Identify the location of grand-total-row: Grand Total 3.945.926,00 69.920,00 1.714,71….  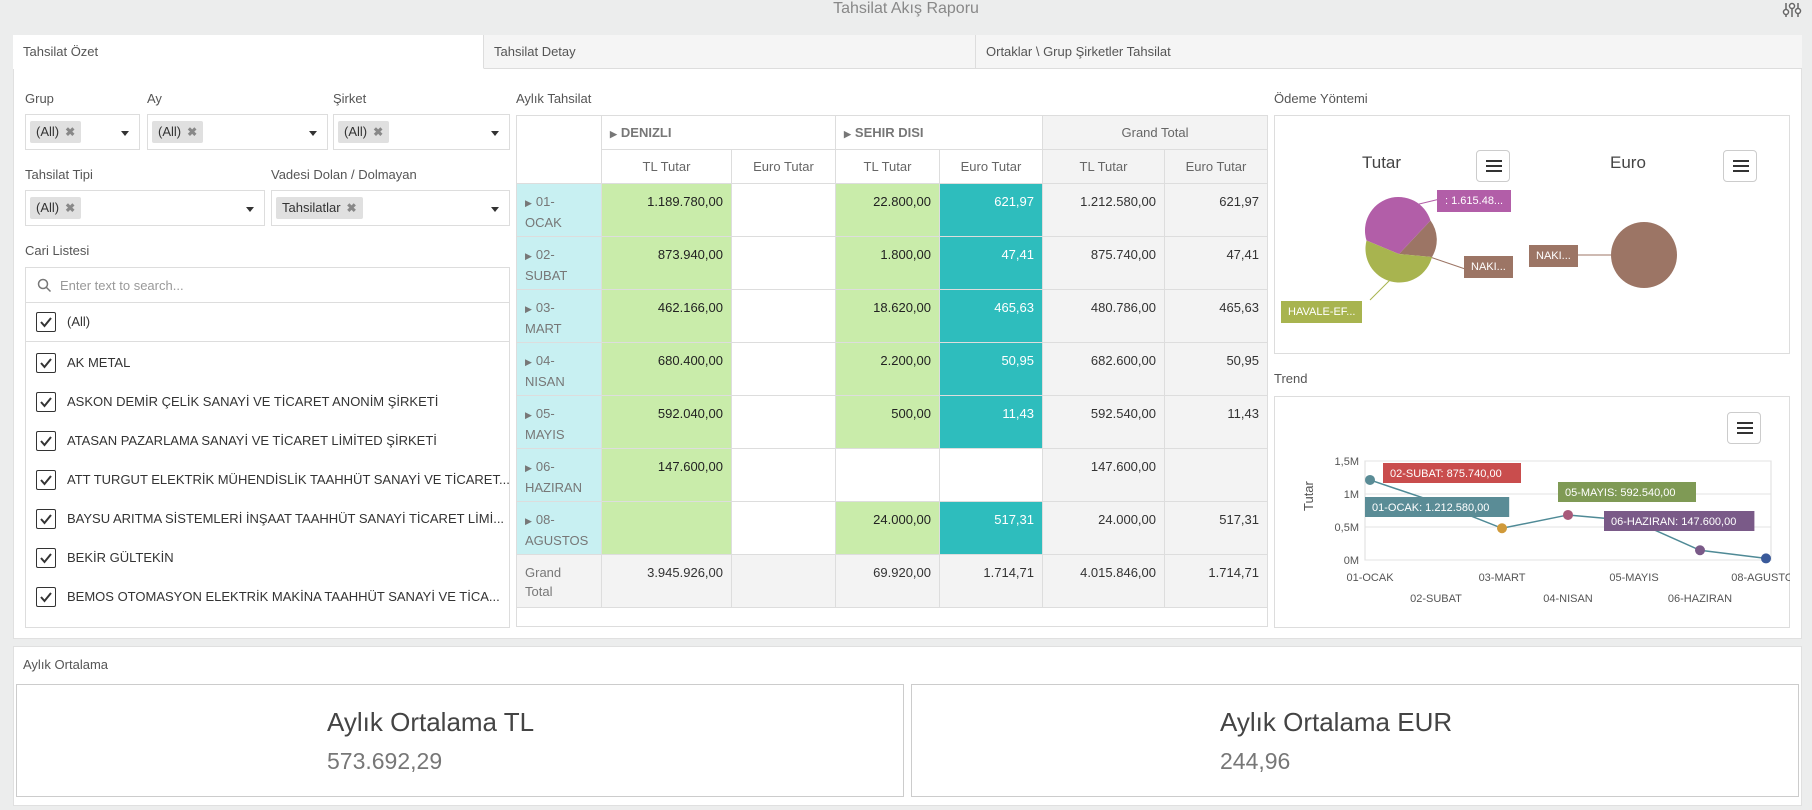
(892, 581).